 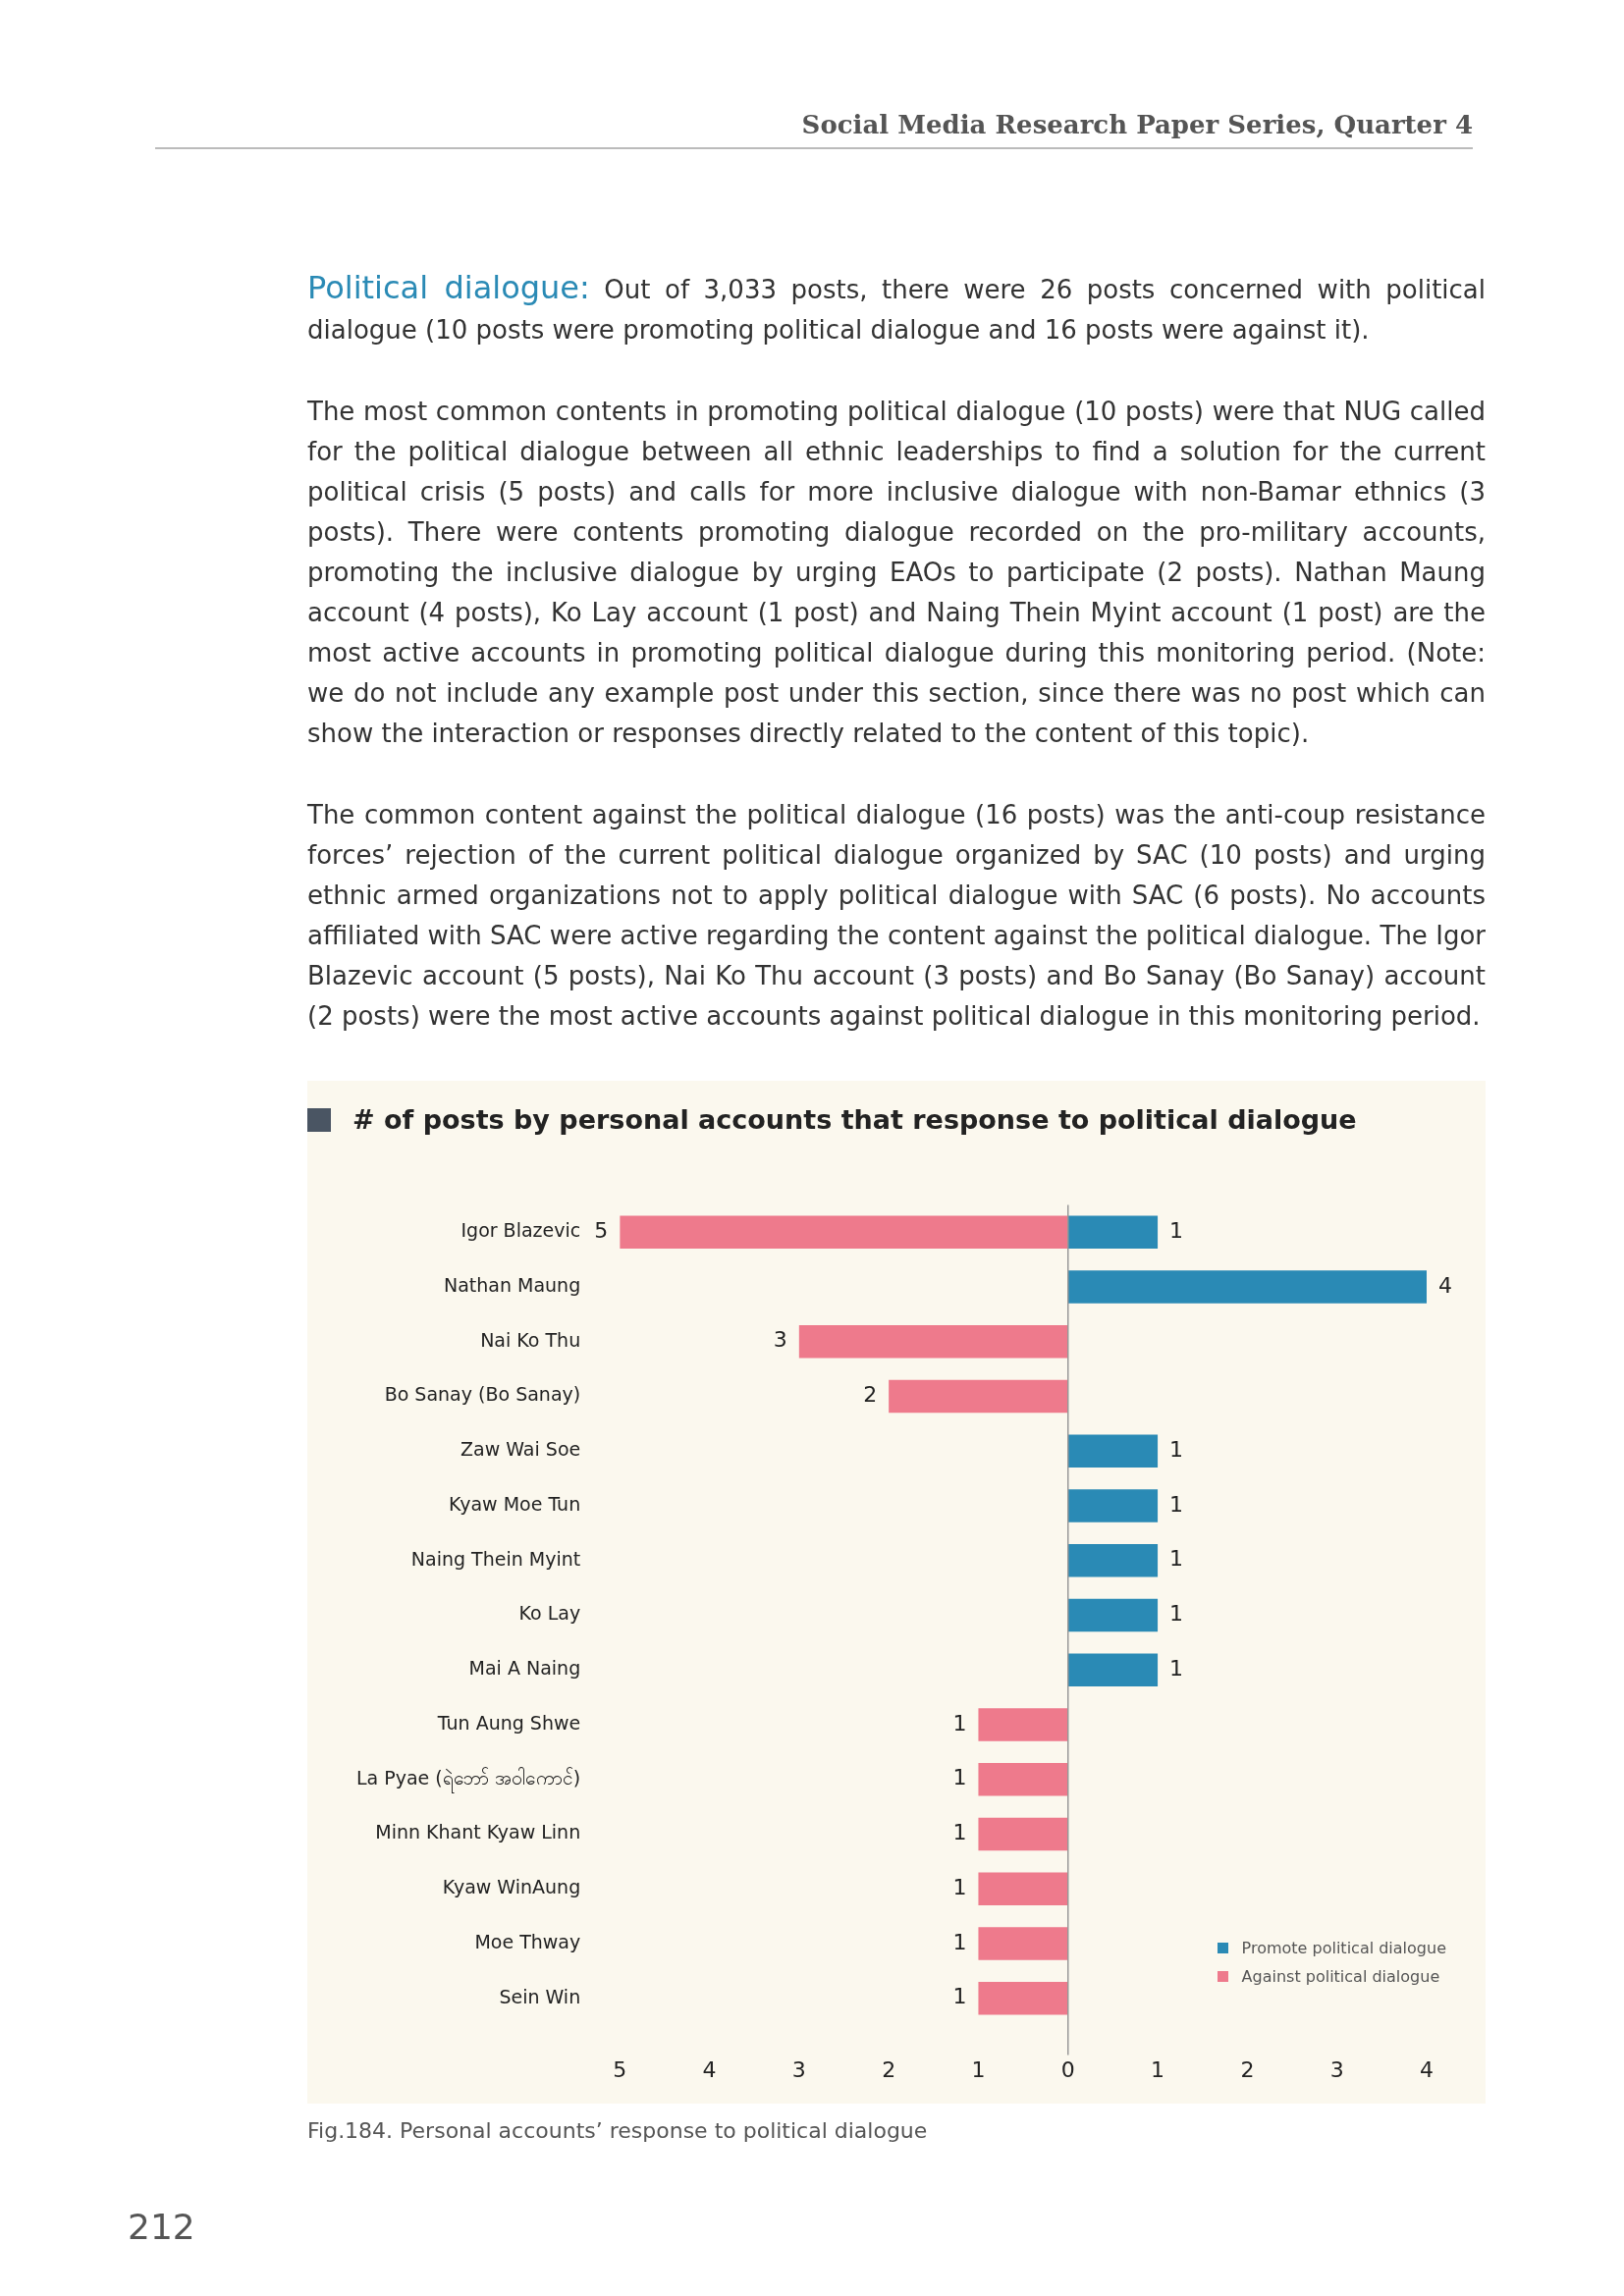 What do you see at coordinates (896, 916) in the screenshot?
I see `text: The common content against the political dialogue (16 posts) was the anti-coup resistance forces’ rejection of the current political dialogue organized by SAC (10 posts) and urging ethnic armed organizations not to apply political dialogue with SAC (6 posts). No accounts affiliated with SAC were active regarding the content against the political dialogue. The Igor Blazevic account (5 posts), Nai Ko Thu account (3 posts) and Bo Sanay (Bo Sanay) account (2 posts) were the most active accounts against political dialogue in this monitoring period.` at bounding box center [896, 916].